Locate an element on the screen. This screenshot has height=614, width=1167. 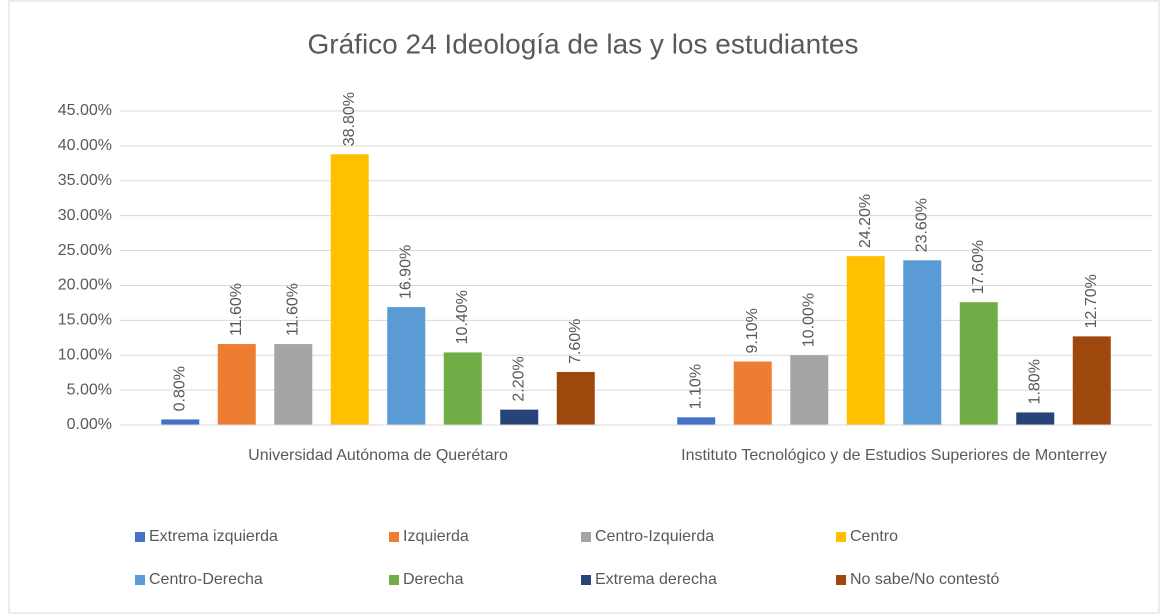
legend-label: Izquierda is located at coordinates (436, 536).